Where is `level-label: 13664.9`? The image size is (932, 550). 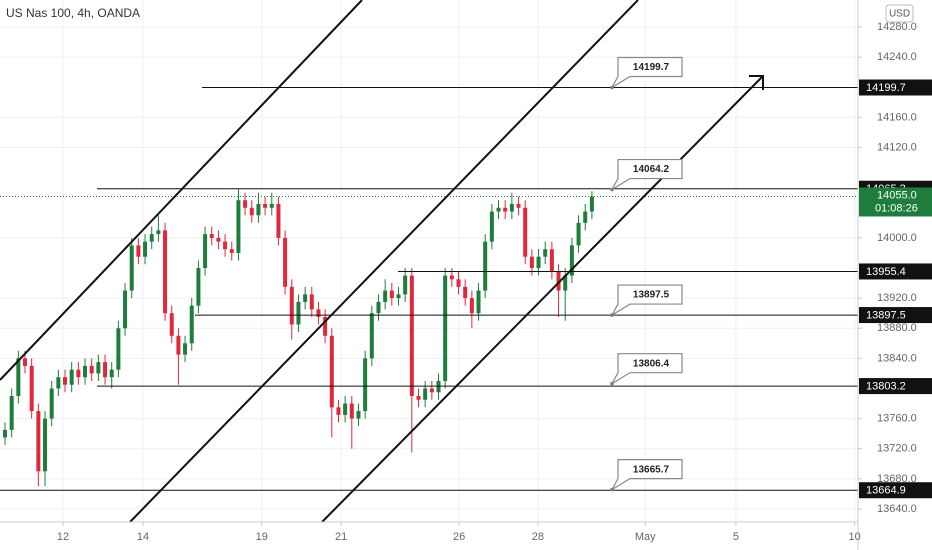 level-label: 13664.9 is located at coordinates (886, 491).